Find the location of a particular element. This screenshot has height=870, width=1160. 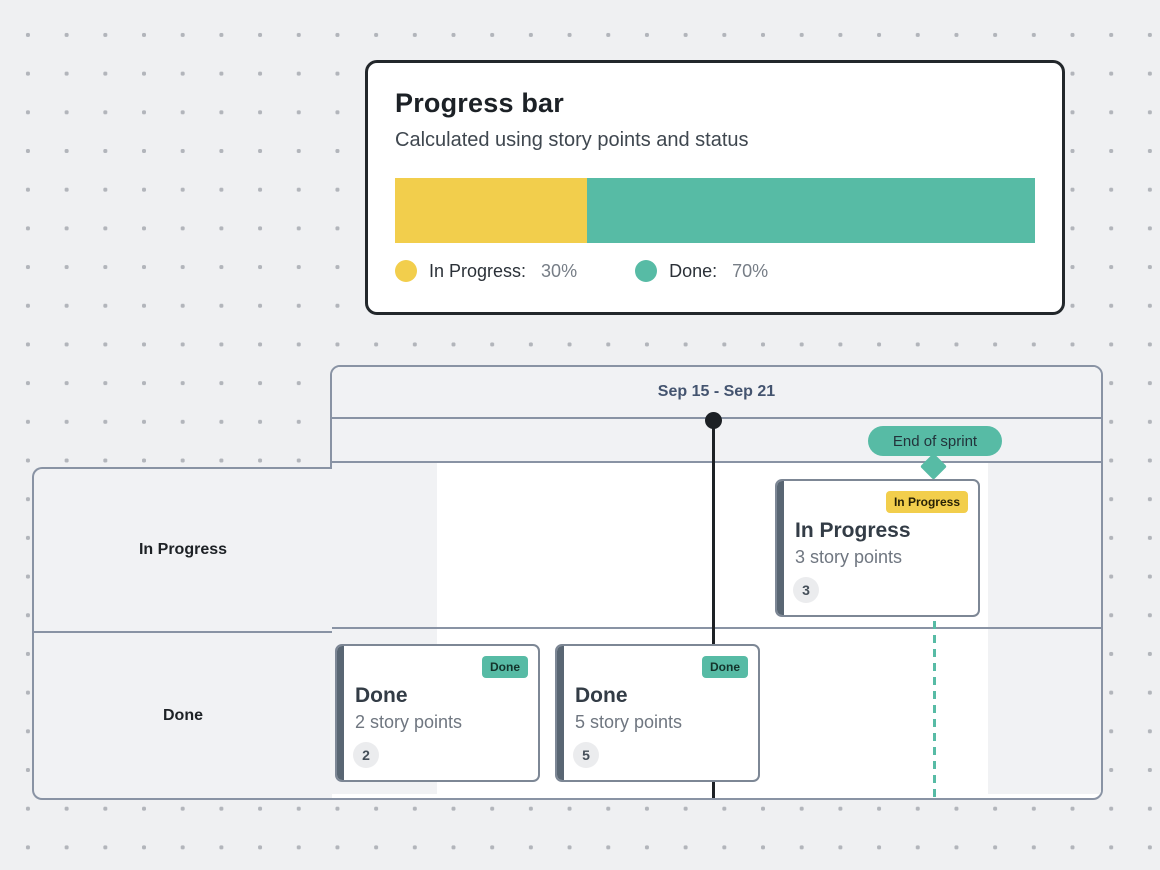

story-points-chip: 3 is located at coordinates (806, 590).